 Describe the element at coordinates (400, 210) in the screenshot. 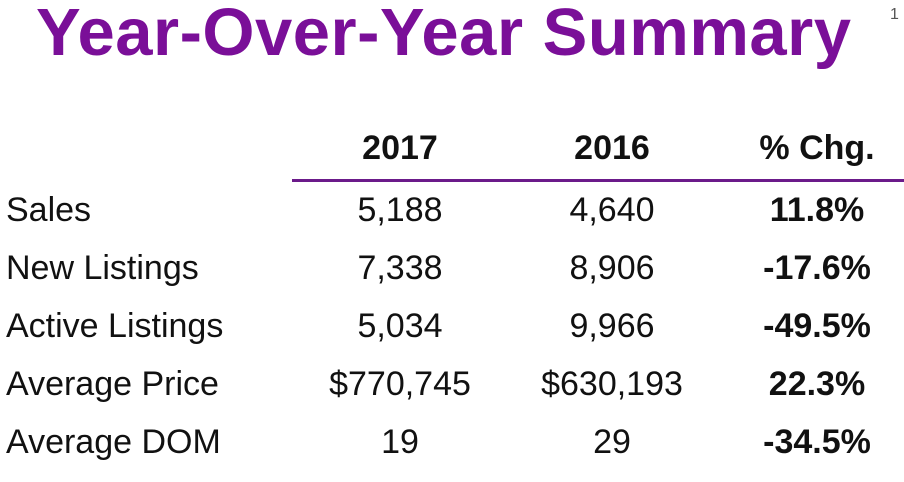

I see `value-2017: 5,188` at that location.